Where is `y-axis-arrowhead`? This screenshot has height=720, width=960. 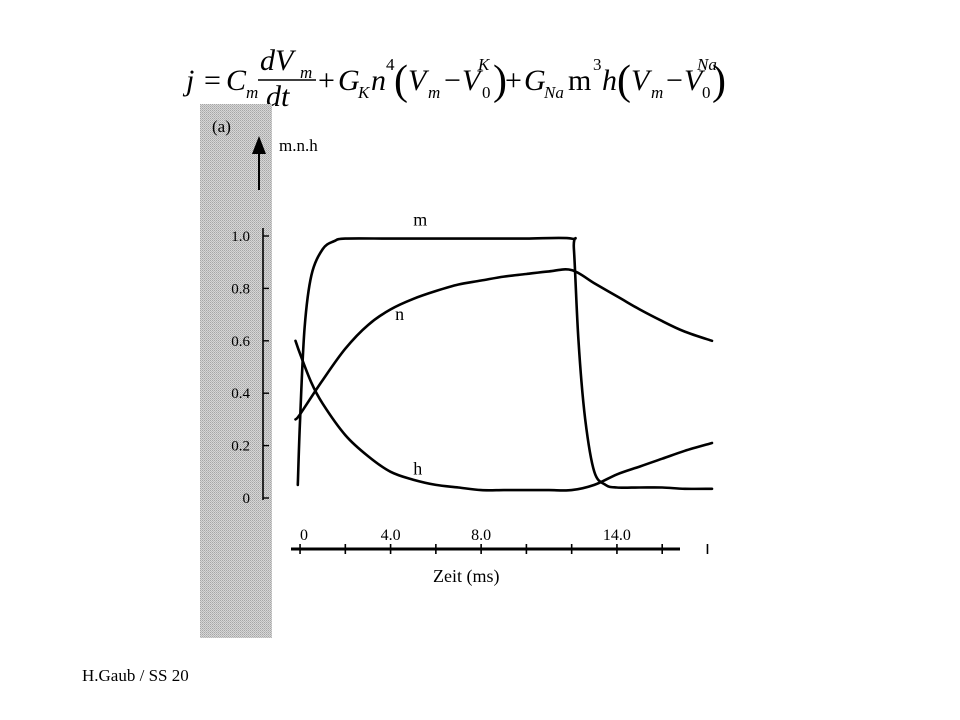 y-axis-arrowhead is located at coordinates (259, 145).